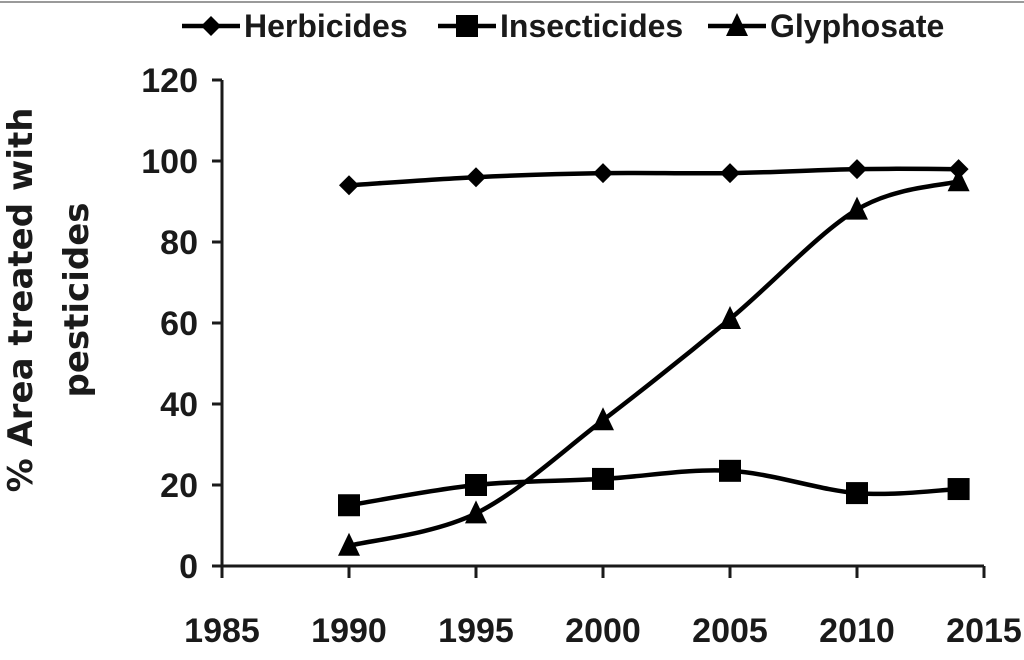 The width and height of the screenshot is (1024, 660). What do you see at coordinates (591, 26) in the screenshot?
I see `legend-label: Insecticides` at bounding box center [591, 26].